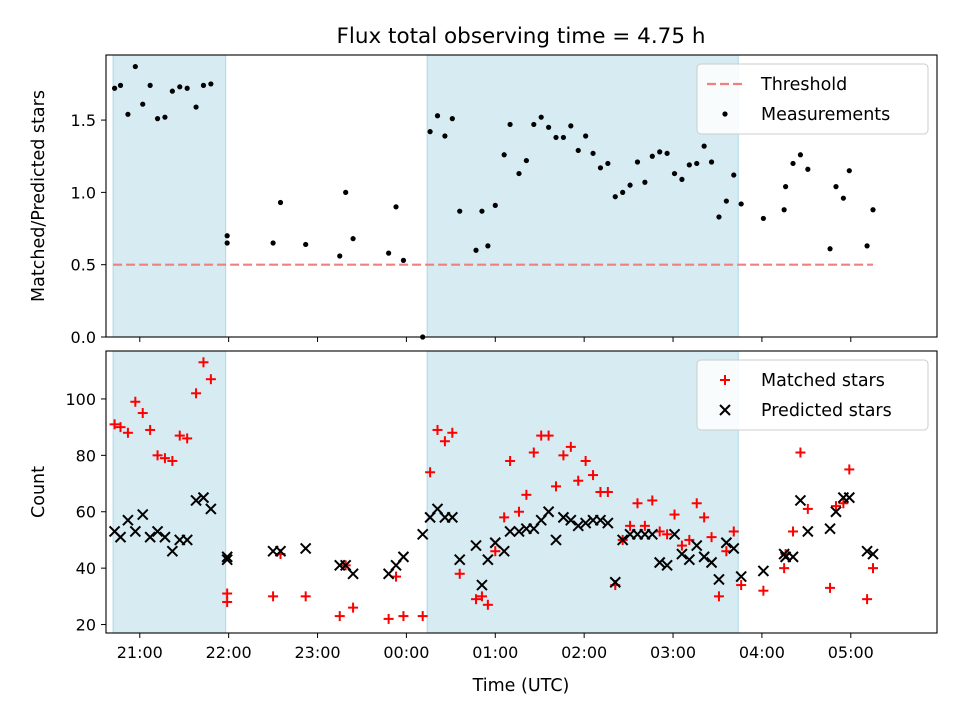 The width and height of the screenshot is (960, 720). I want to click on y-axis-label: Count, so click(39, 492).